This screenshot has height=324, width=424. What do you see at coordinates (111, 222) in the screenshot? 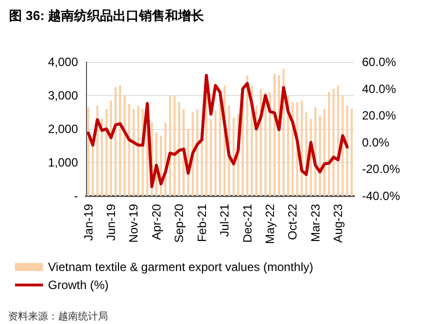
I see `x-tick-label: Jun-19` at bounding box center [111, 222].